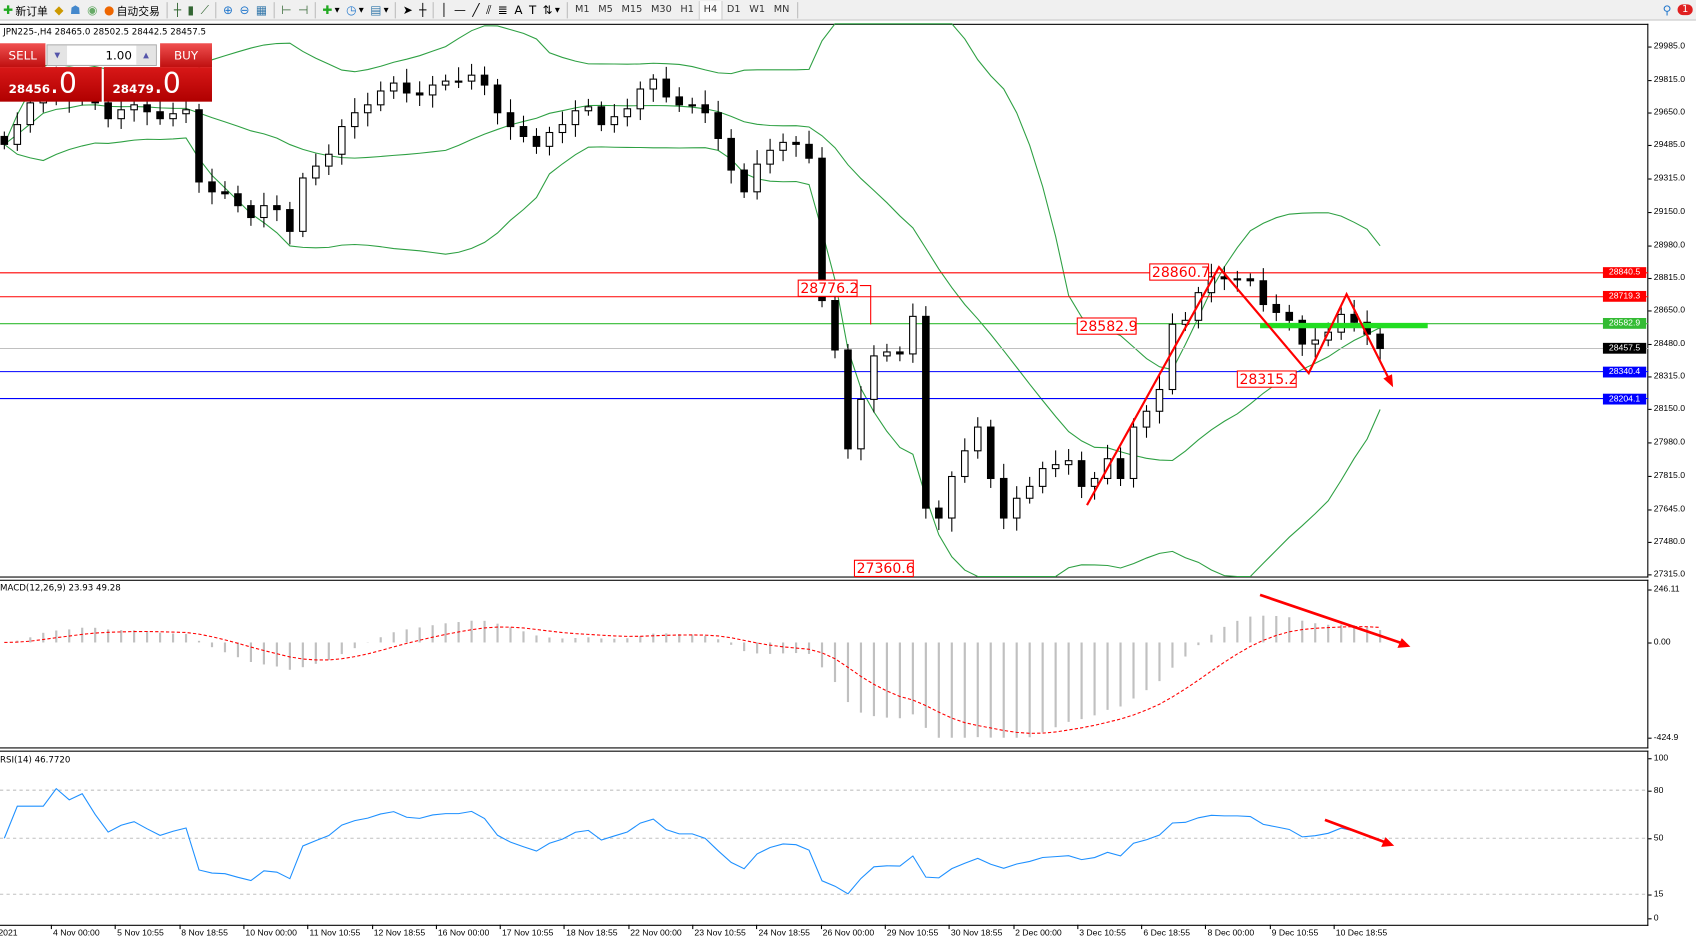 Image resolution: width=1696 pixels, height=943 pixels. What do you see at coordinates (75, 10) in the screenshot?
I see `terminal-button: ☗` at bounding box center [75, 10].